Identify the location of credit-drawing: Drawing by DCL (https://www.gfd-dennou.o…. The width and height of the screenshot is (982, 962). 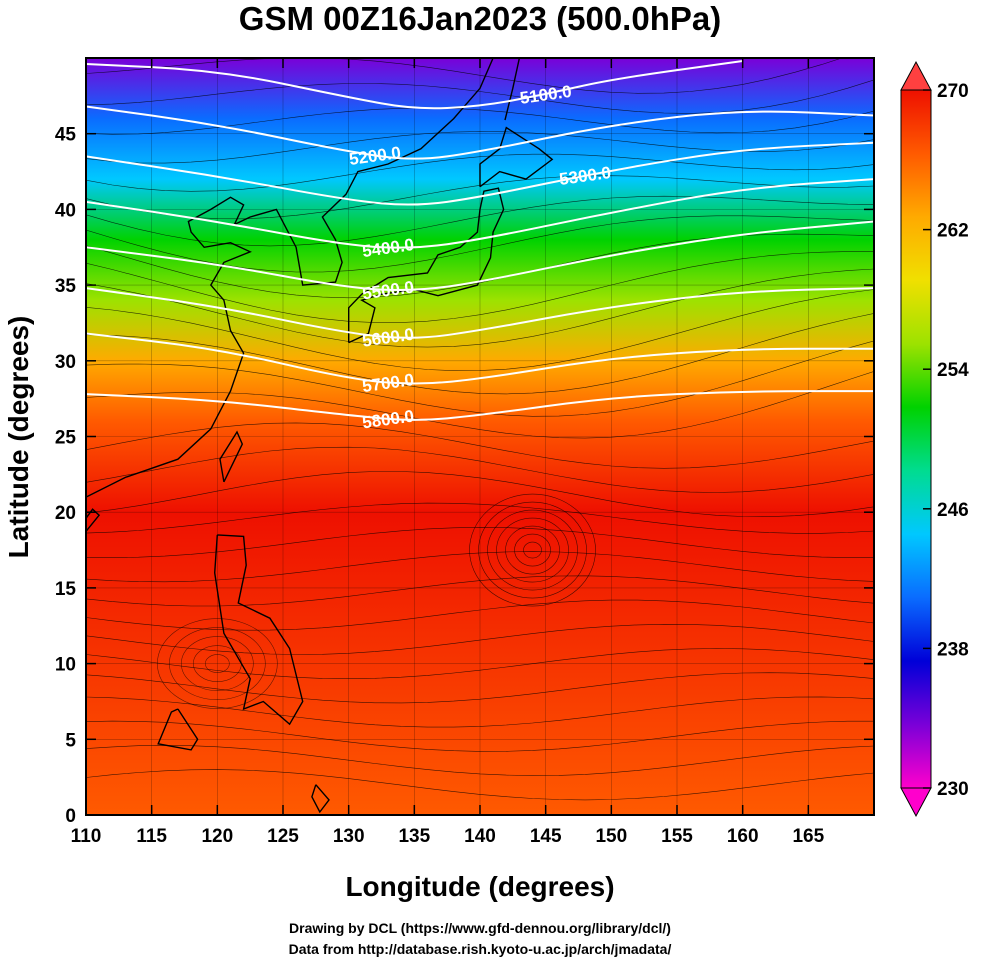
(480, 928).